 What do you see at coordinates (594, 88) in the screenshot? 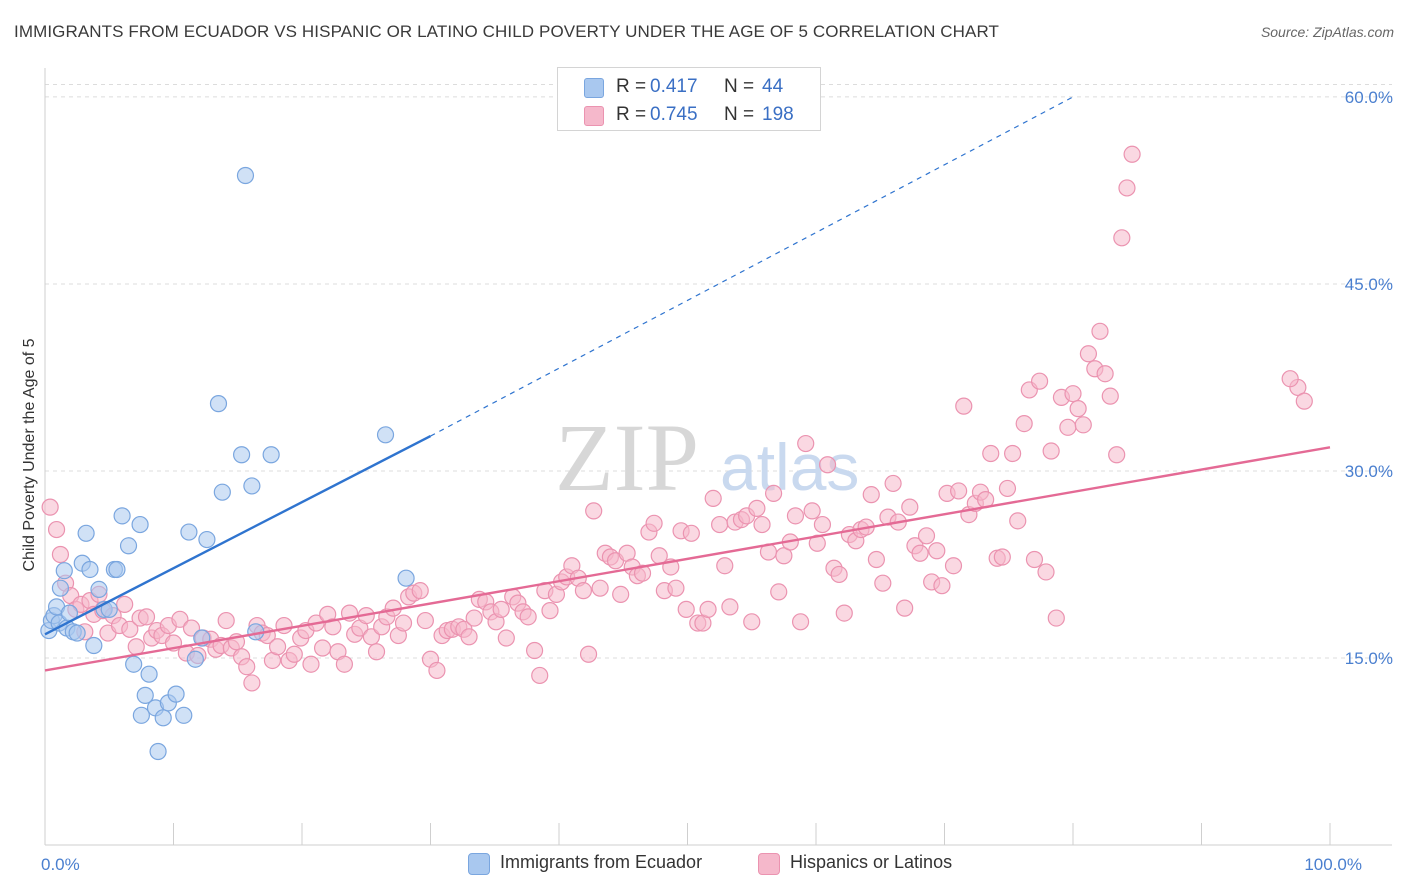
I see `legend-swatch-ecuador` at bounding box center [594, 88].